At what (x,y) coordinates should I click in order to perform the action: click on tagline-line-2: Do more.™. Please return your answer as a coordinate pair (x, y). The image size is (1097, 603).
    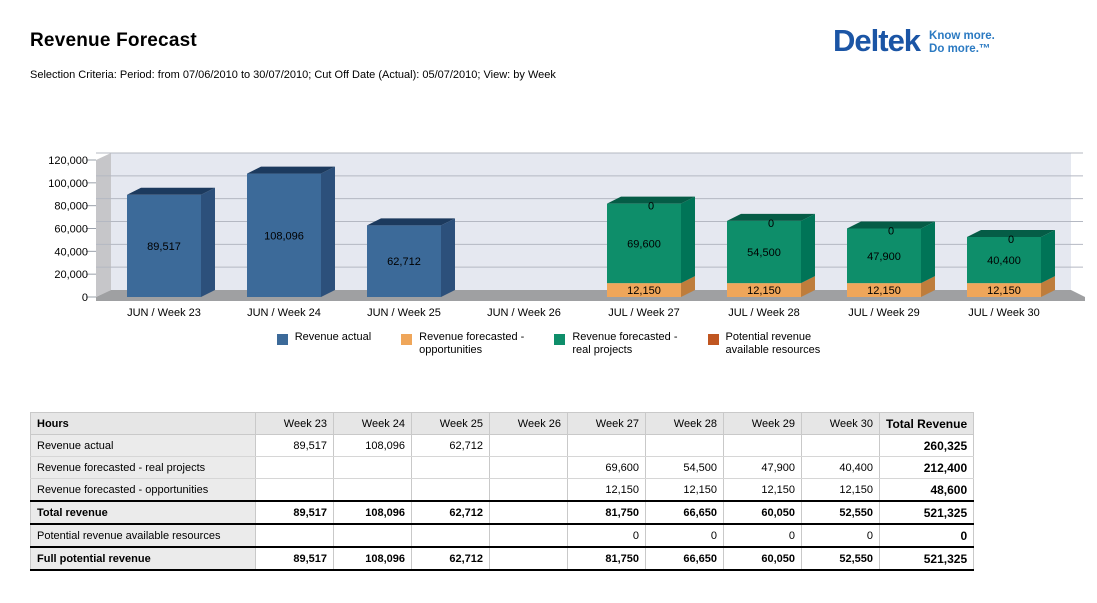
    Looking at the image, I should click on (960, 49).